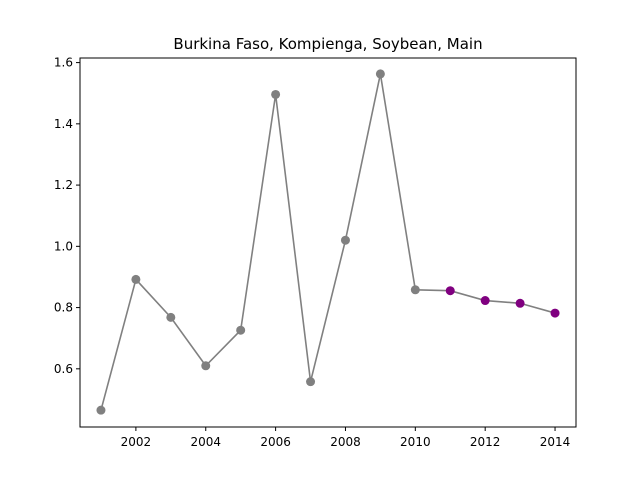  Describe the element at coordinates (63, 185) in the screenshot. I see `y-tick-label: 1.2` at that location.